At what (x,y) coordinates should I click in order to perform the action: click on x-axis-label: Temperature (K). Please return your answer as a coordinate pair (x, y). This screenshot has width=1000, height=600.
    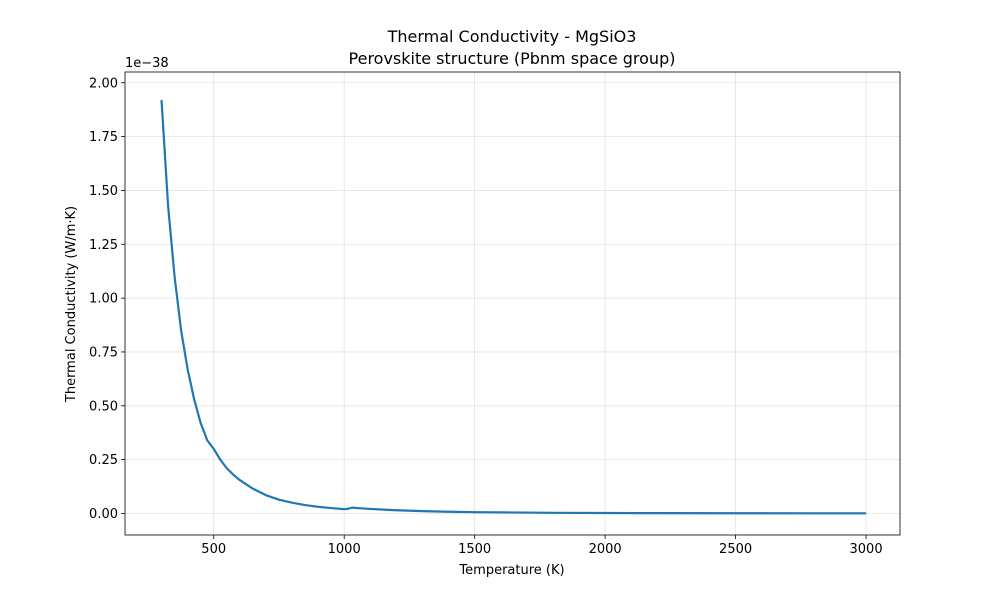
    Looking at the image, I should click on (511, 570).